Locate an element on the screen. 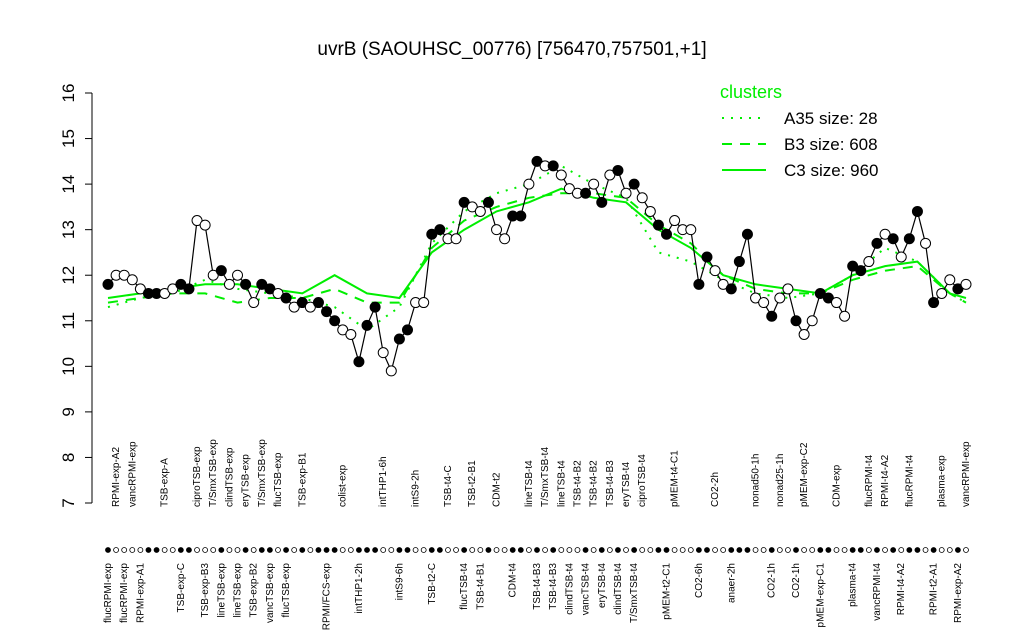 Image resolution: width=1024 pixels, height=640 pixels. x-tick-label: TSB-t2-B1 is located at coordinates (472, 483).